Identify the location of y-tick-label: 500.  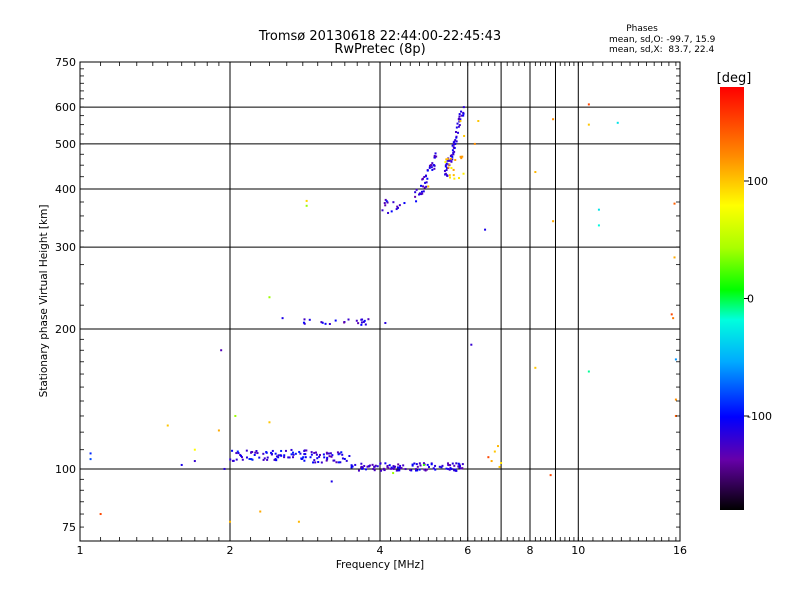
(65, 144).